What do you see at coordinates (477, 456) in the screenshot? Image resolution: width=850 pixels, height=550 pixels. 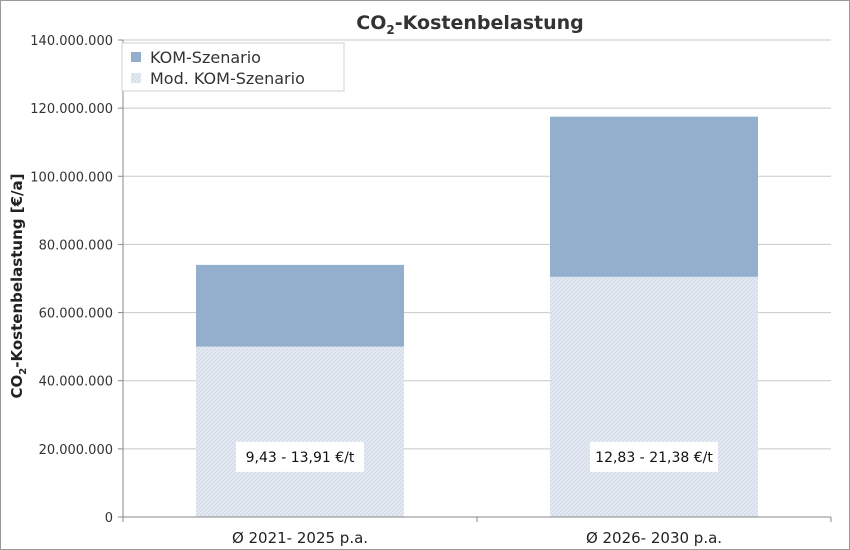 I see `bar-annotations: 9,43 - 13,91 €/t 12,83 - 21,38 €/t` at bounding box center [477, 456].